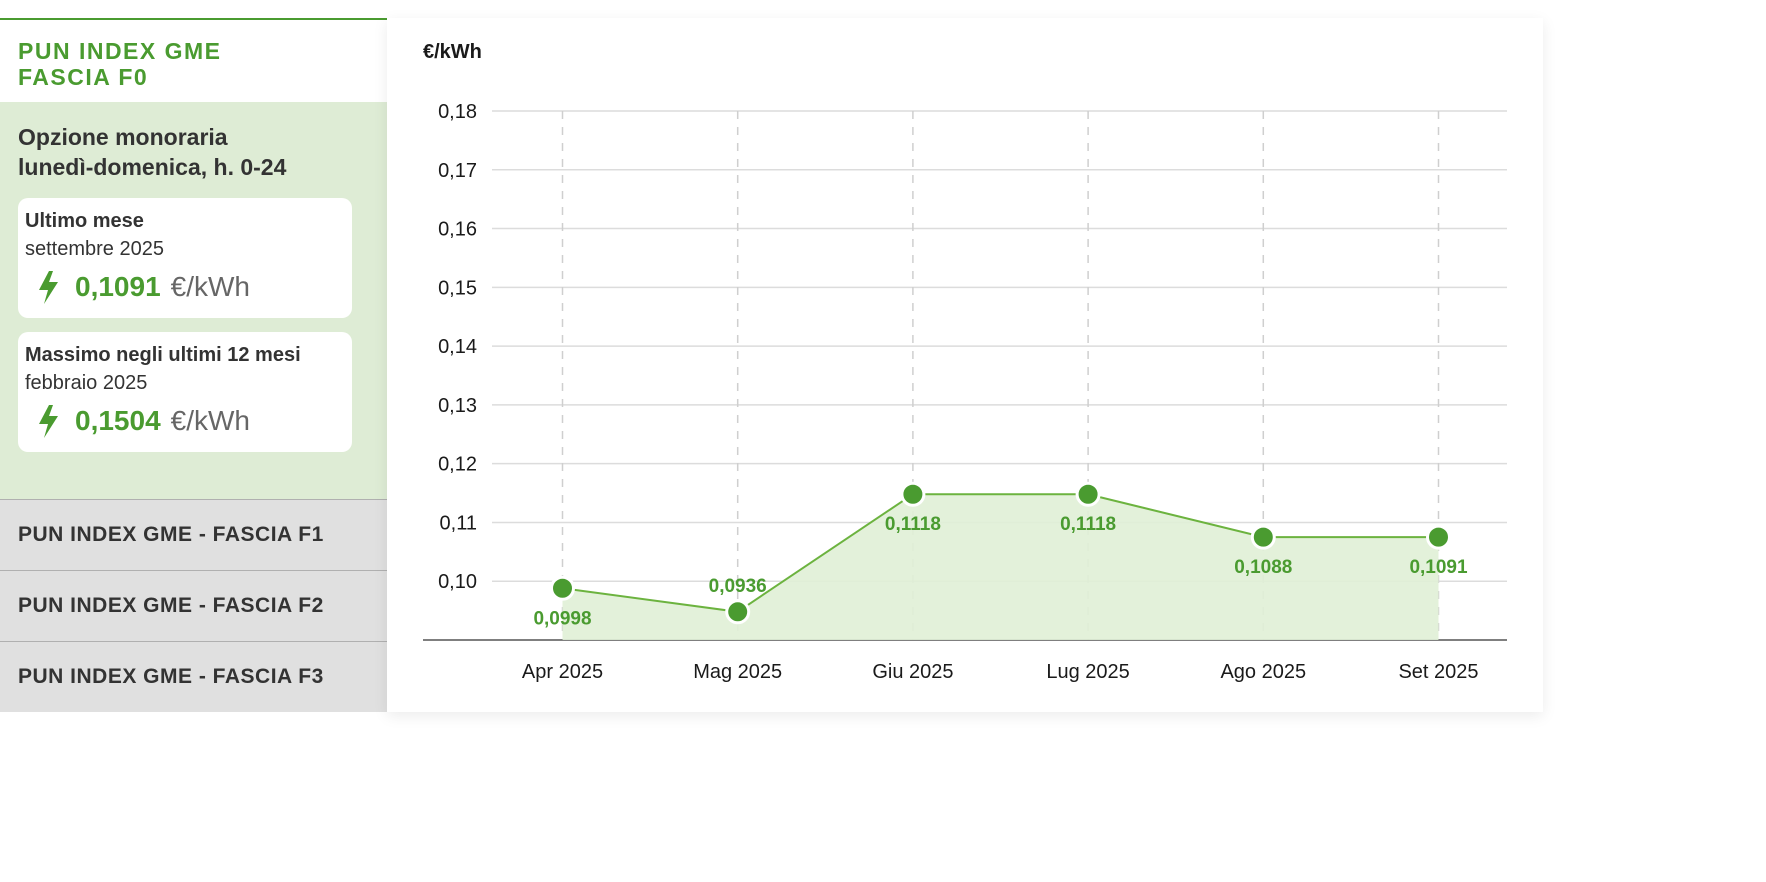 The width and height of the screenshot is (1766, 882). What do you see at coordinates (152, 167) in the screenshot?
I see `option-title-line2: lunedì-domenica, h. 0-24` at bounding box center [152, 167].